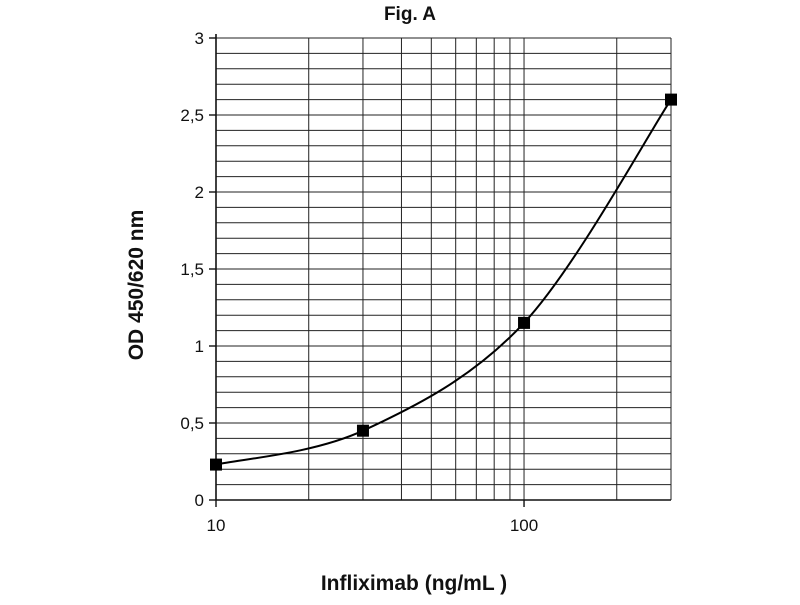 The width and height of the screenshot is (800, 605). I want to click on x-tick-label: 100, so click(524, 525).